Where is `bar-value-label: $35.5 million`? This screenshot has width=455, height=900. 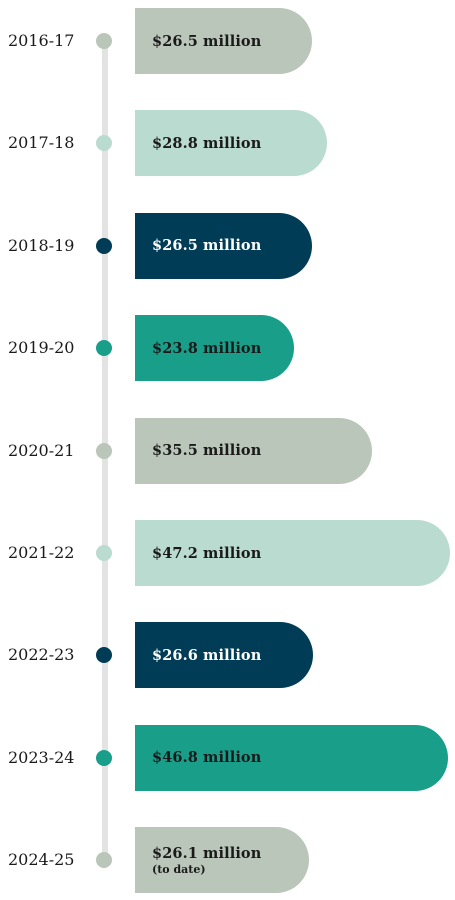
bar-value-label: $35.5 million is located at coordinates (207, 451).